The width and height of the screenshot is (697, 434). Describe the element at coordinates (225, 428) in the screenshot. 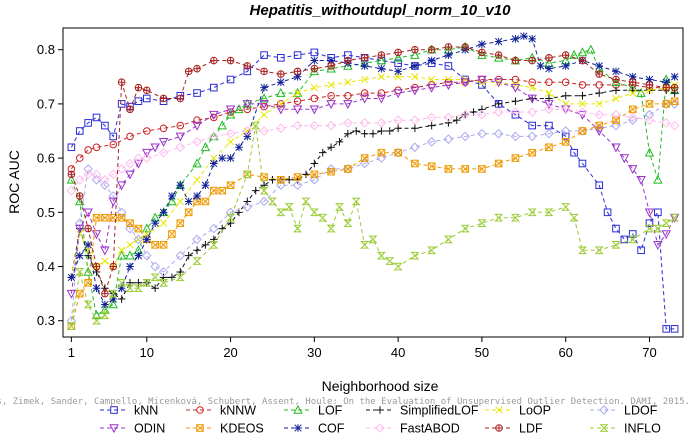

I see `legend-item-kdeos: KDEOS` at that location.